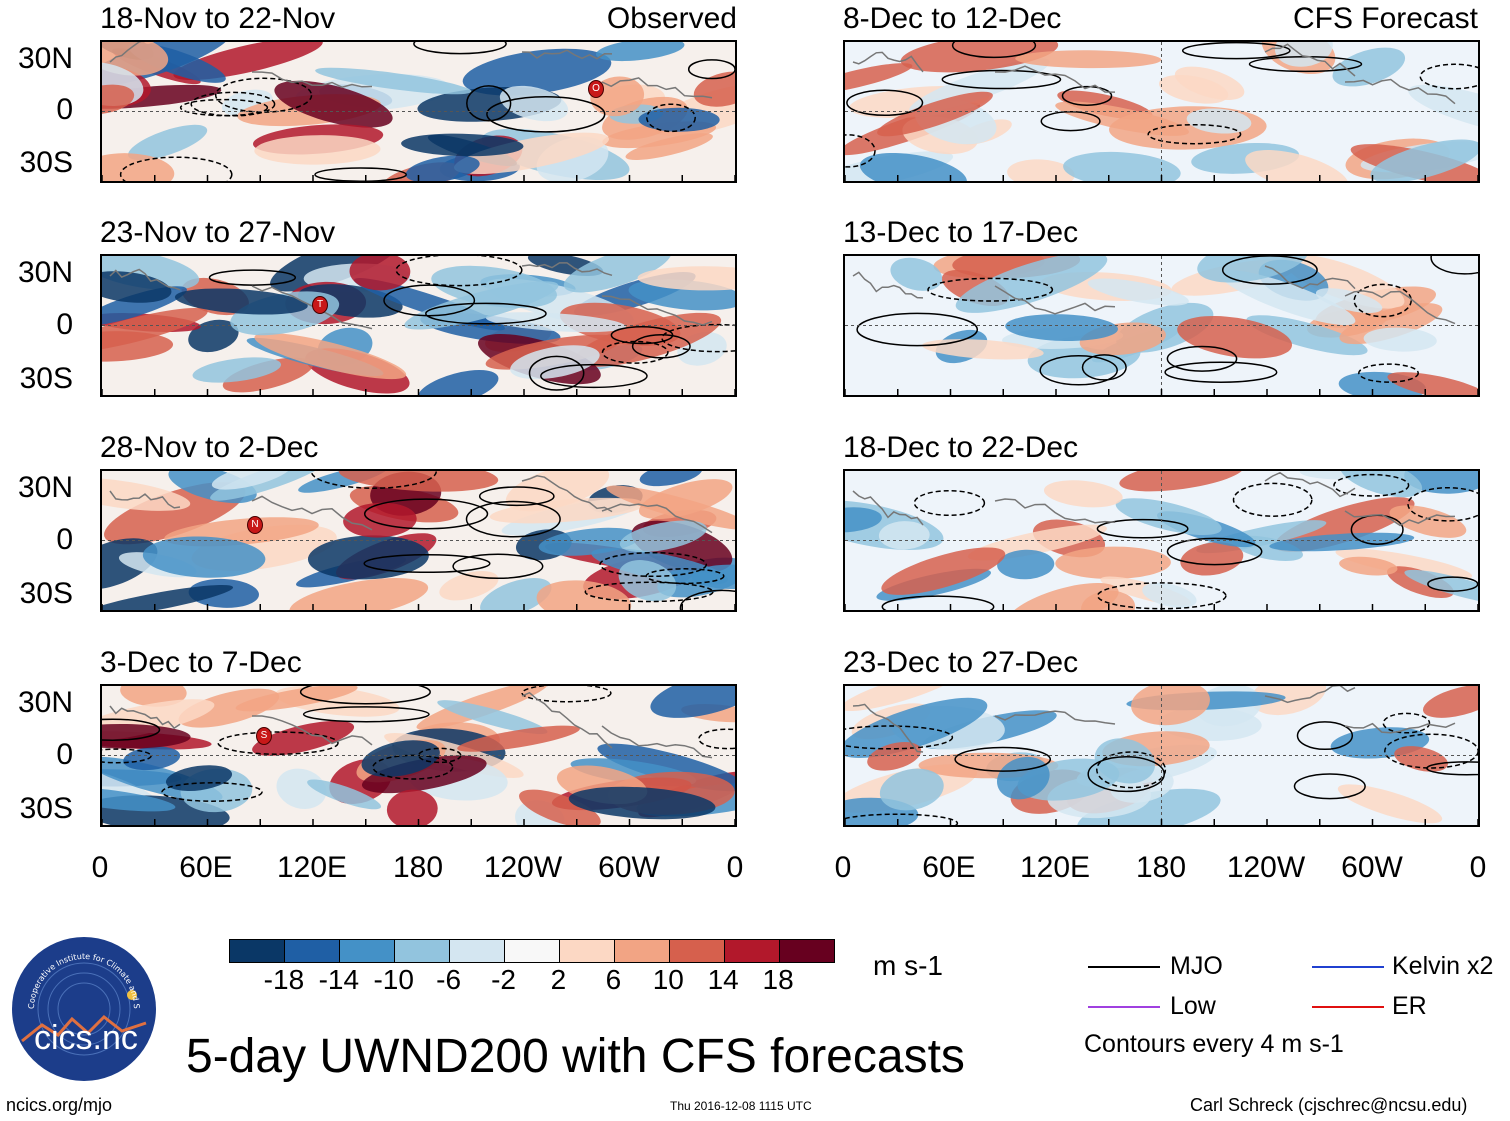 The height and width of the screenshot is (1121, 1510). What do you see at coordinates (206, 867) in the screenshot?
I see `lon-label-left: 60E` at bounding box center [206, 867].